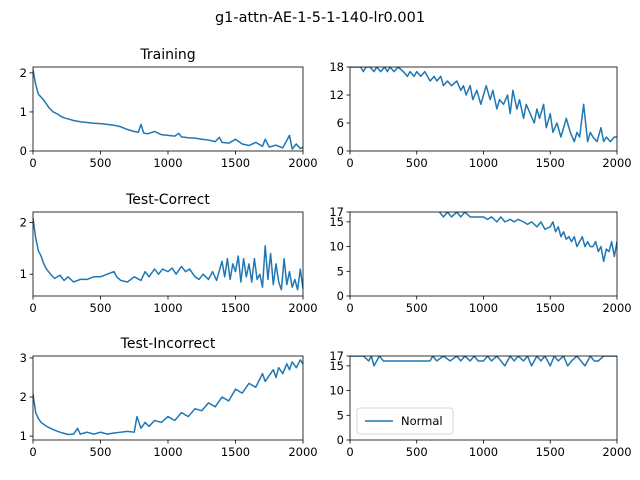 Image resolution: width=640 pixels, height=480 pixels. Describe the element at coordinates (320, 18) in the screenshot. I see `figure-suptitle: g1-attn-AE-1-5-1-140-lr0.001` at that location.